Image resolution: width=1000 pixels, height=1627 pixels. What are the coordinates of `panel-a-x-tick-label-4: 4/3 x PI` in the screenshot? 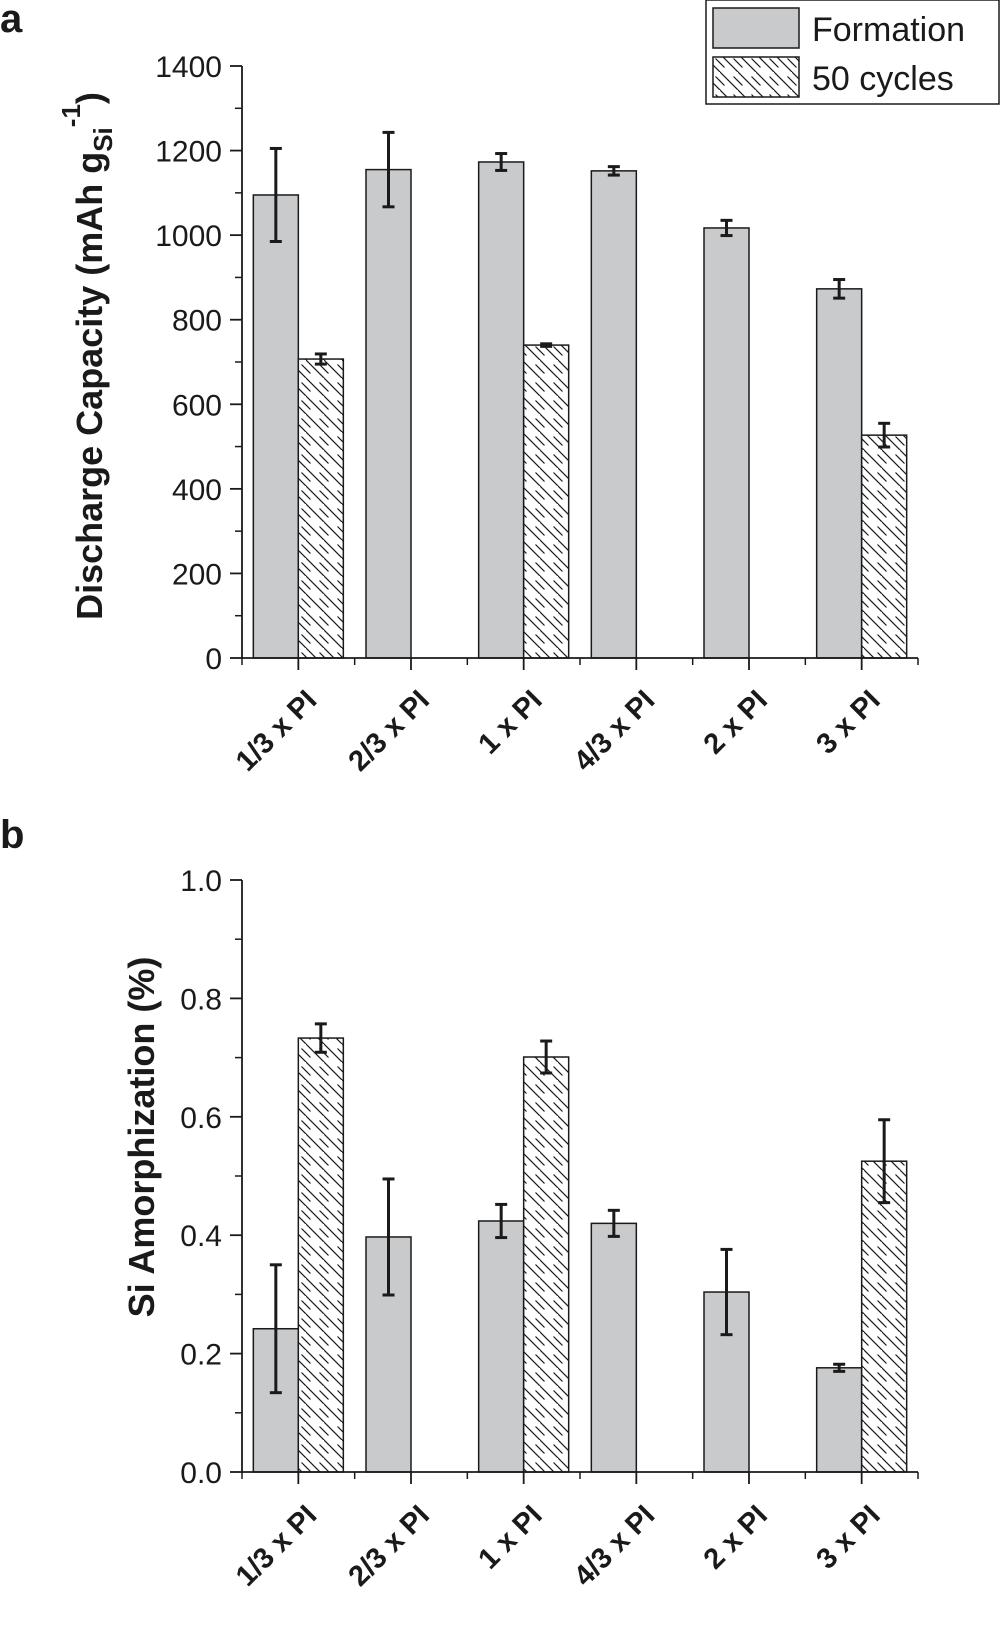 It's located at (614, 730).